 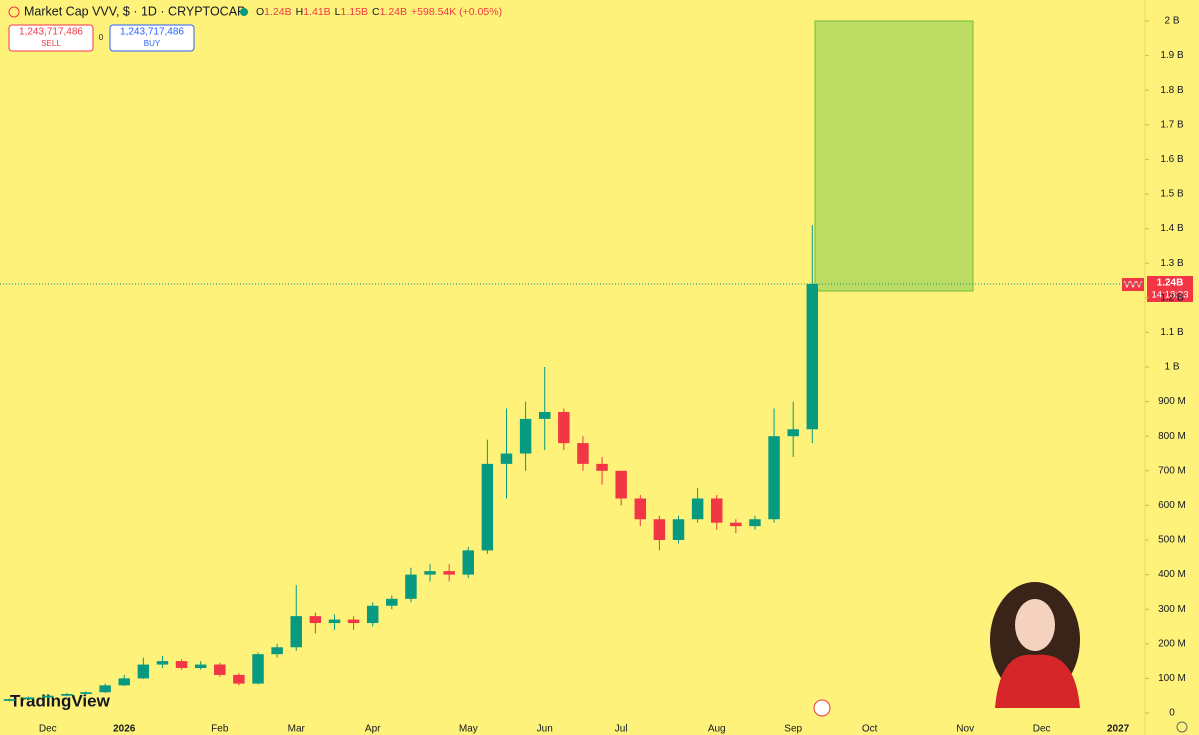 What do you see at coordinates (297, 729) in the screenshot?
I see `x-tick-label: Mar` at bounding box center [297, 729].